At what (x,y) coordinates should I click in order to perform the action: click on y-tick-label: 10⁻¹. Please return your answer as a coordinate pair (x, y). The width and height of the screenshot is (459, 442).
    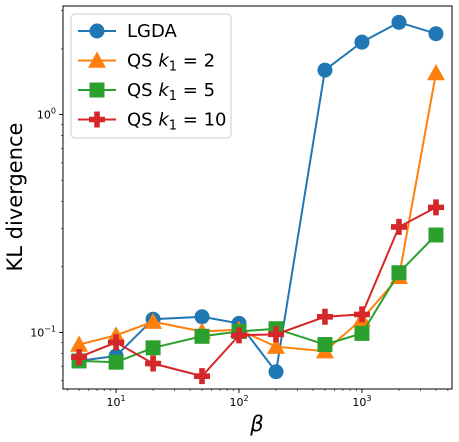
    Looking at the image, I should click on (43, 331).